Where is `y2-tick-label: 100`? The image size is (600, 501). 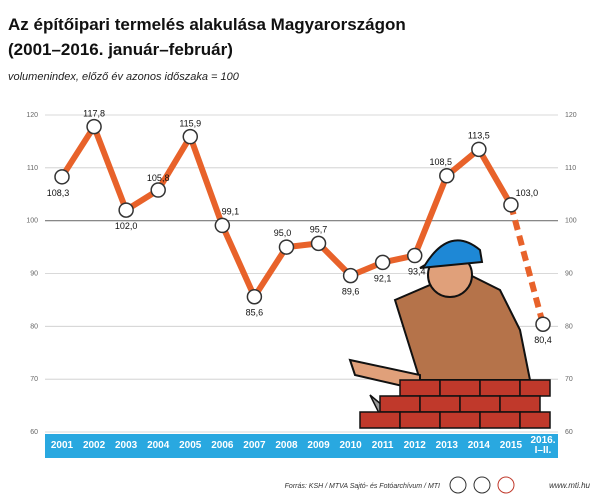 y2-tick-label: 100 is located at coordinates (571, 221).